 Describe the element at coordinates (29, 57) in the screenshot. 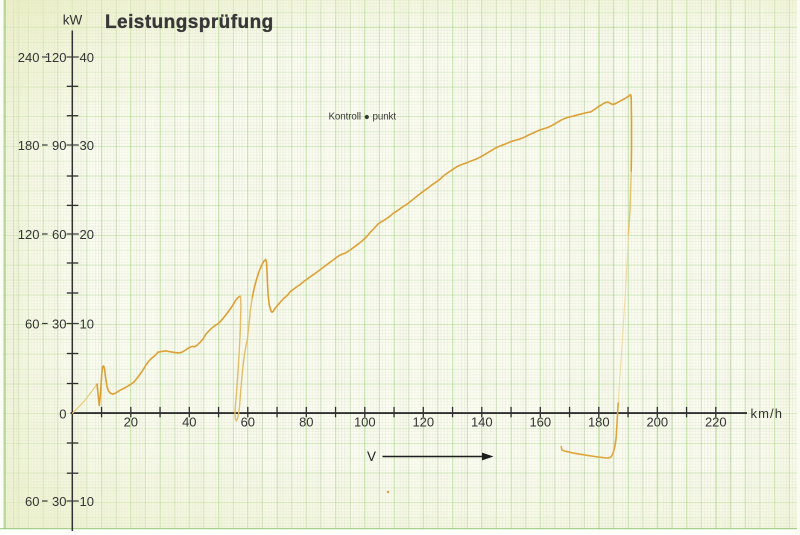

I see `svg-text: 240` at that location.